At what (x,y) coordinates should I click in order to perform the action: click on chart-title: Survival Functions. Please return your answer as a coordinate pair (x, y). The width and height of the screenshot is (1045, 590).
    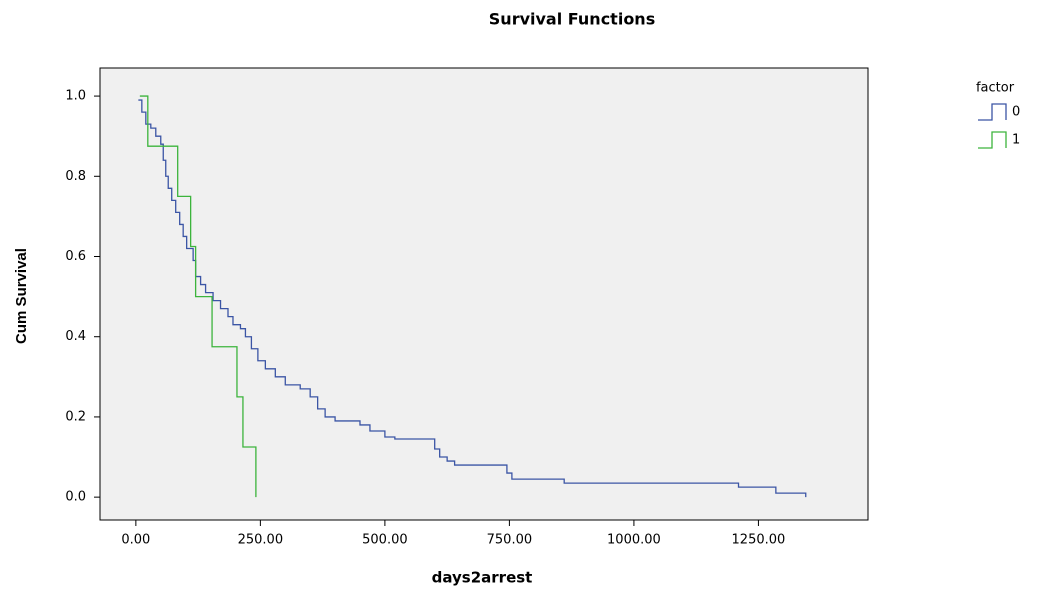
    Looking at the image, I should click on (572, 19).